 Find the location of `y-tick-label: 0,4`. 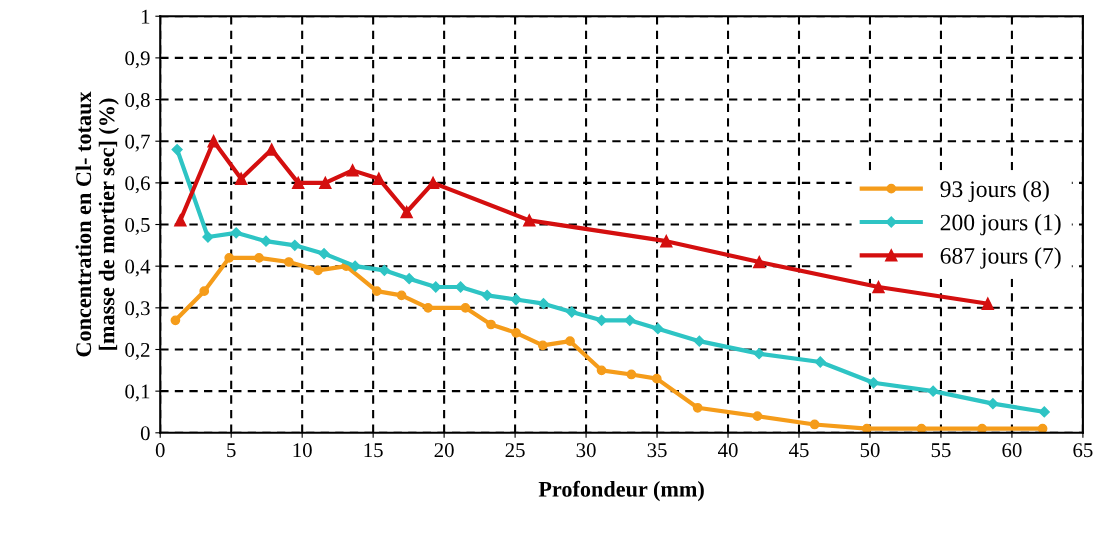

y-tick-label: 0,4 is located at coordinates (138, 268).